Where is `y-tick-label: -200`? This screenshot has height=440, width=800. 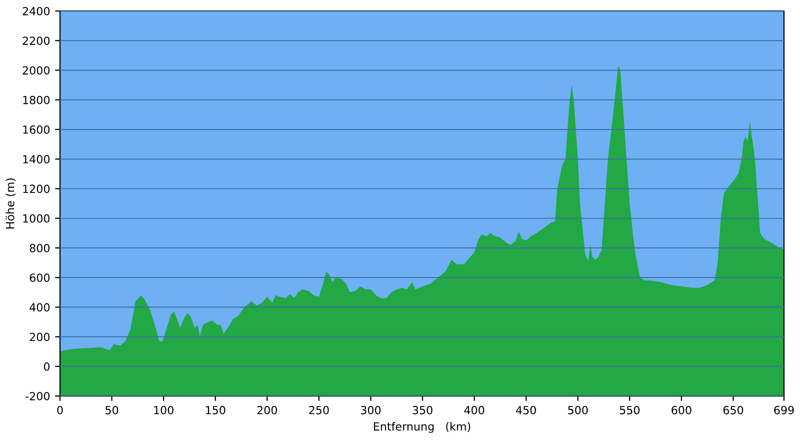 y-tick-label: -200 is located at coordinates (38, 396).